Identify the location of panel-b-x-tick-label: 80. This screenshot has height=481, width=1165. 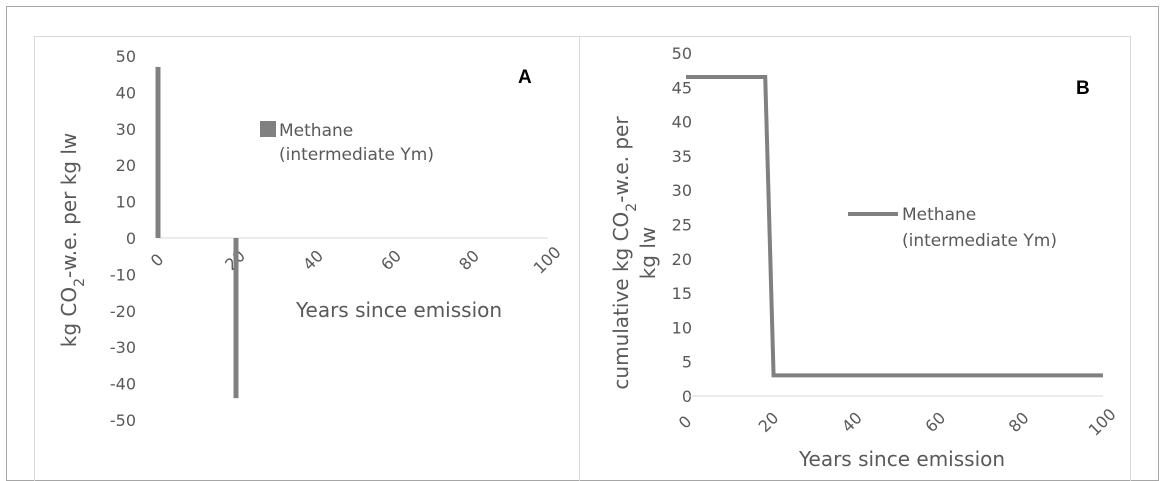
(1019, 422).